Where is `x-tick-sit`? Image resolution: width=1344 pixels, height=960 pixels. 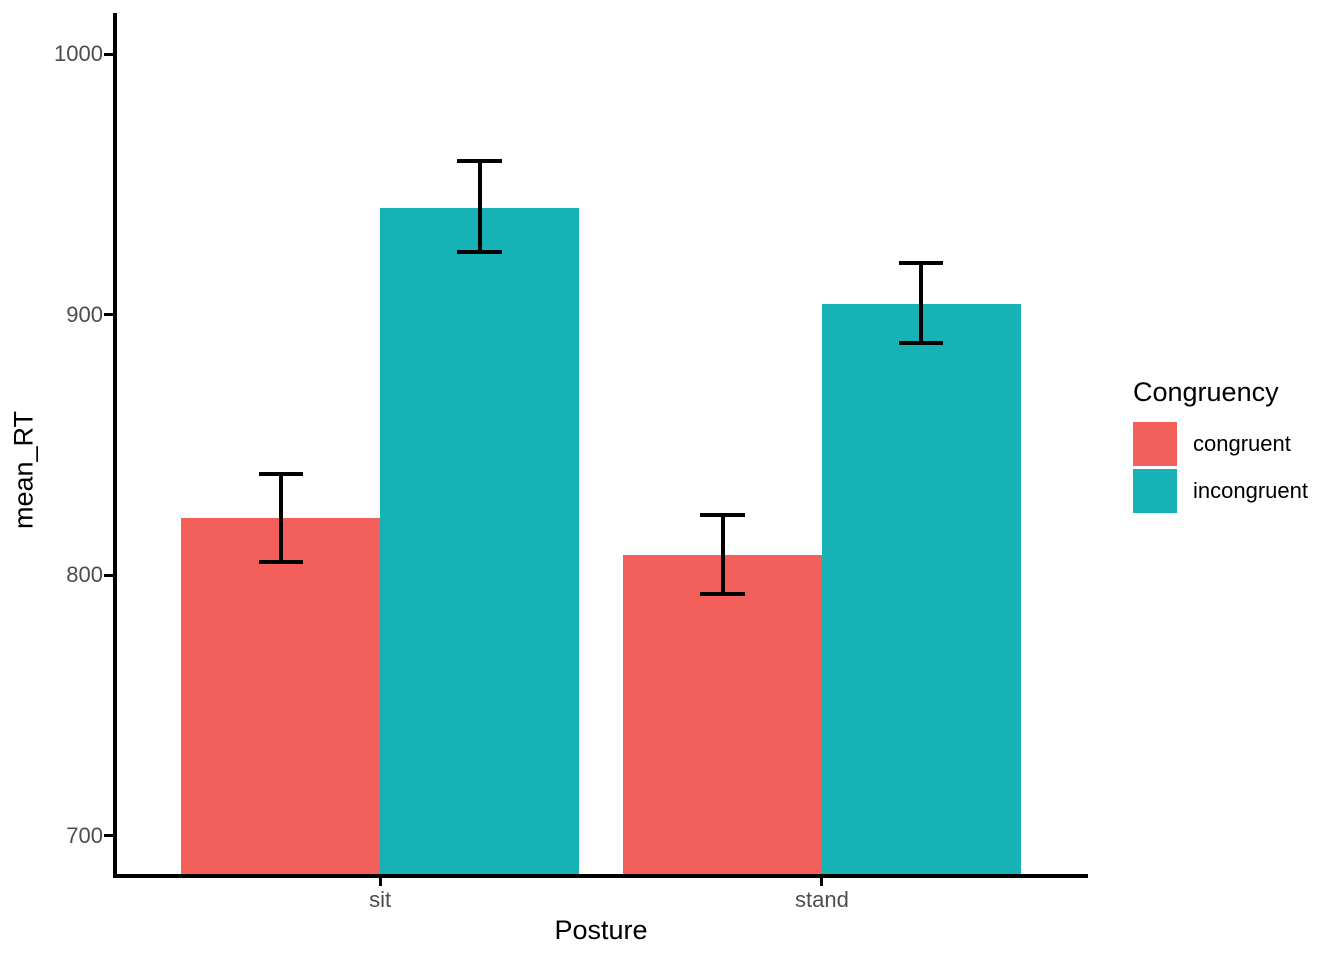 x-tick-sit is located at coordinates (380, 882).